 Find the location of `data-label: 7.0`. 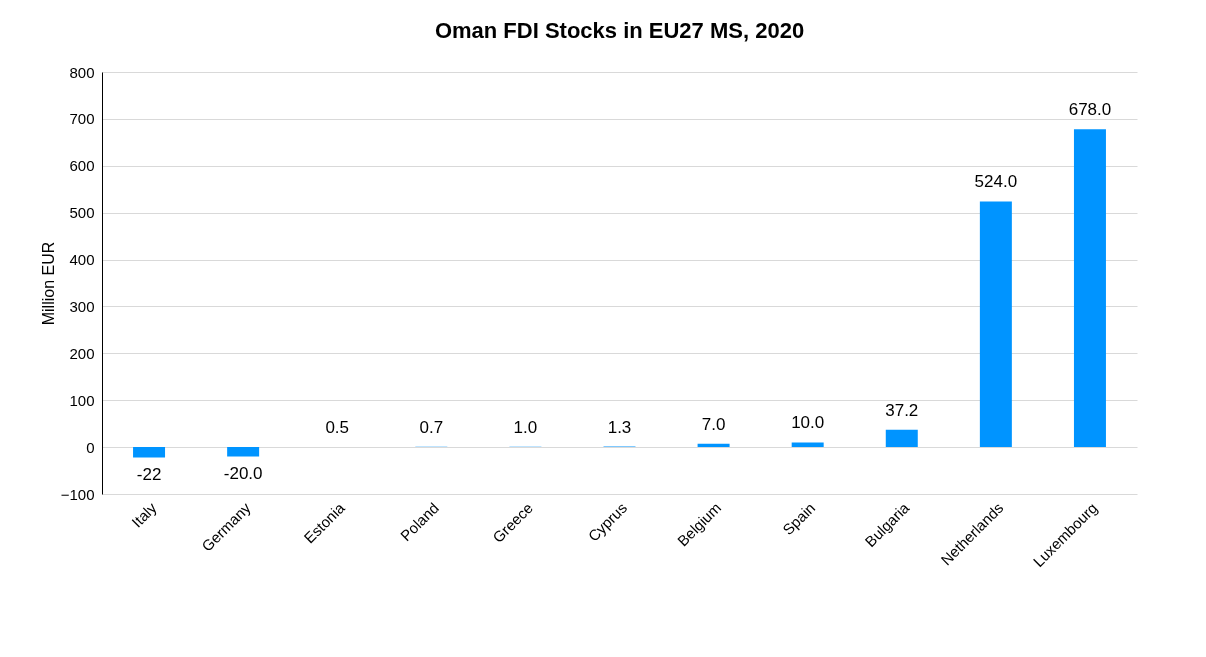

data-label: 7.0 is located at coordinates (713, 424).